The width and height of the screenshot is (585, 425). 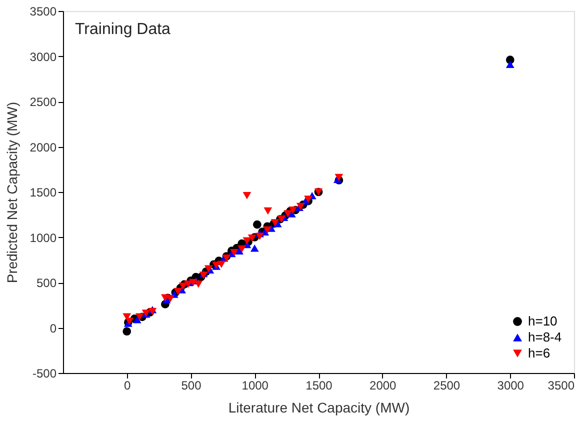 What do you see at coordinates (46, 283) in the screenshot?
I see `y-tick-label: 500` at bounding box center [46, 283].